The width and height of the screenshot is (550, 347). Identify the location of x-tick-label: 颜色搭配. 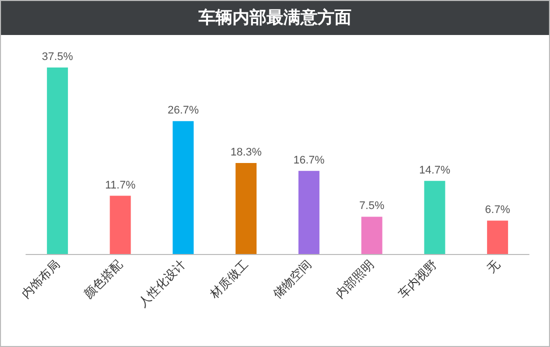
(103, 279).